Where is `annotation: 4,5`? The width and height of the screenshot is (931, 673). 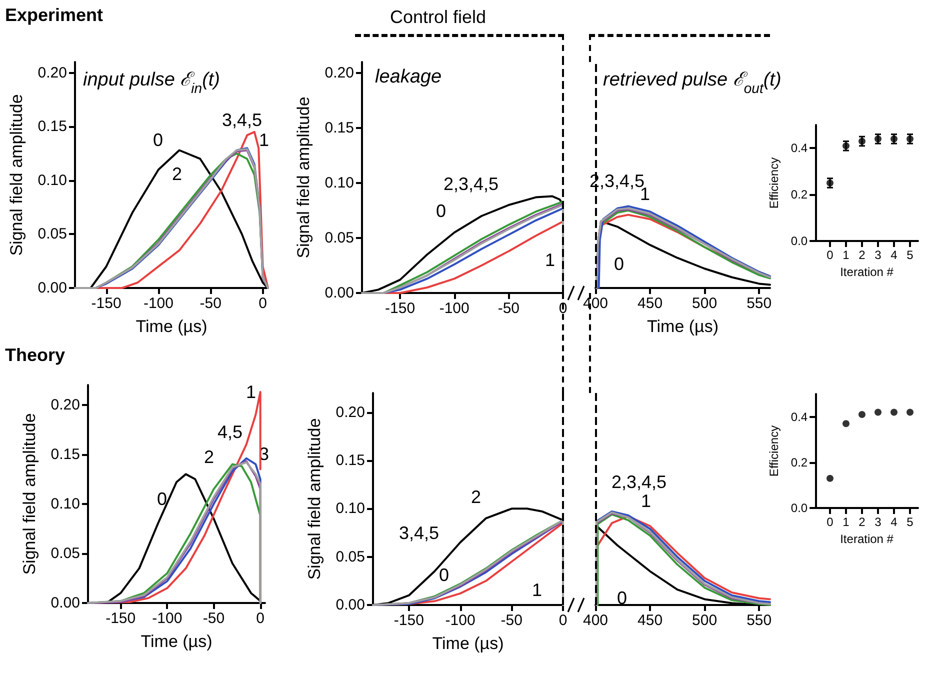 annotation: 4,5 is located at coordinates (230, 432).